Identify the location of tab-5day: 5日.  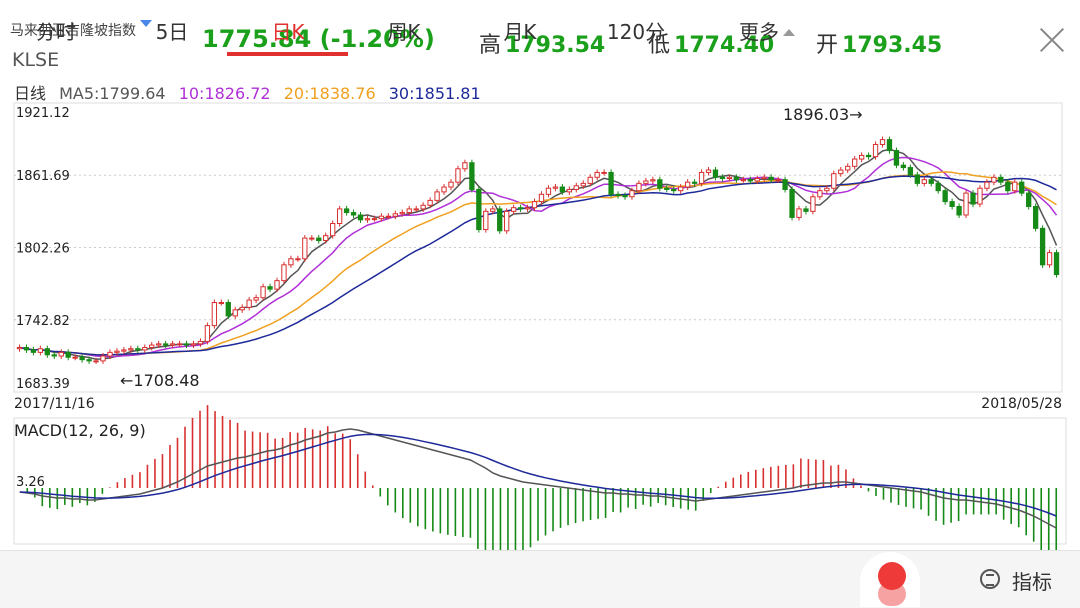
(172, 32).